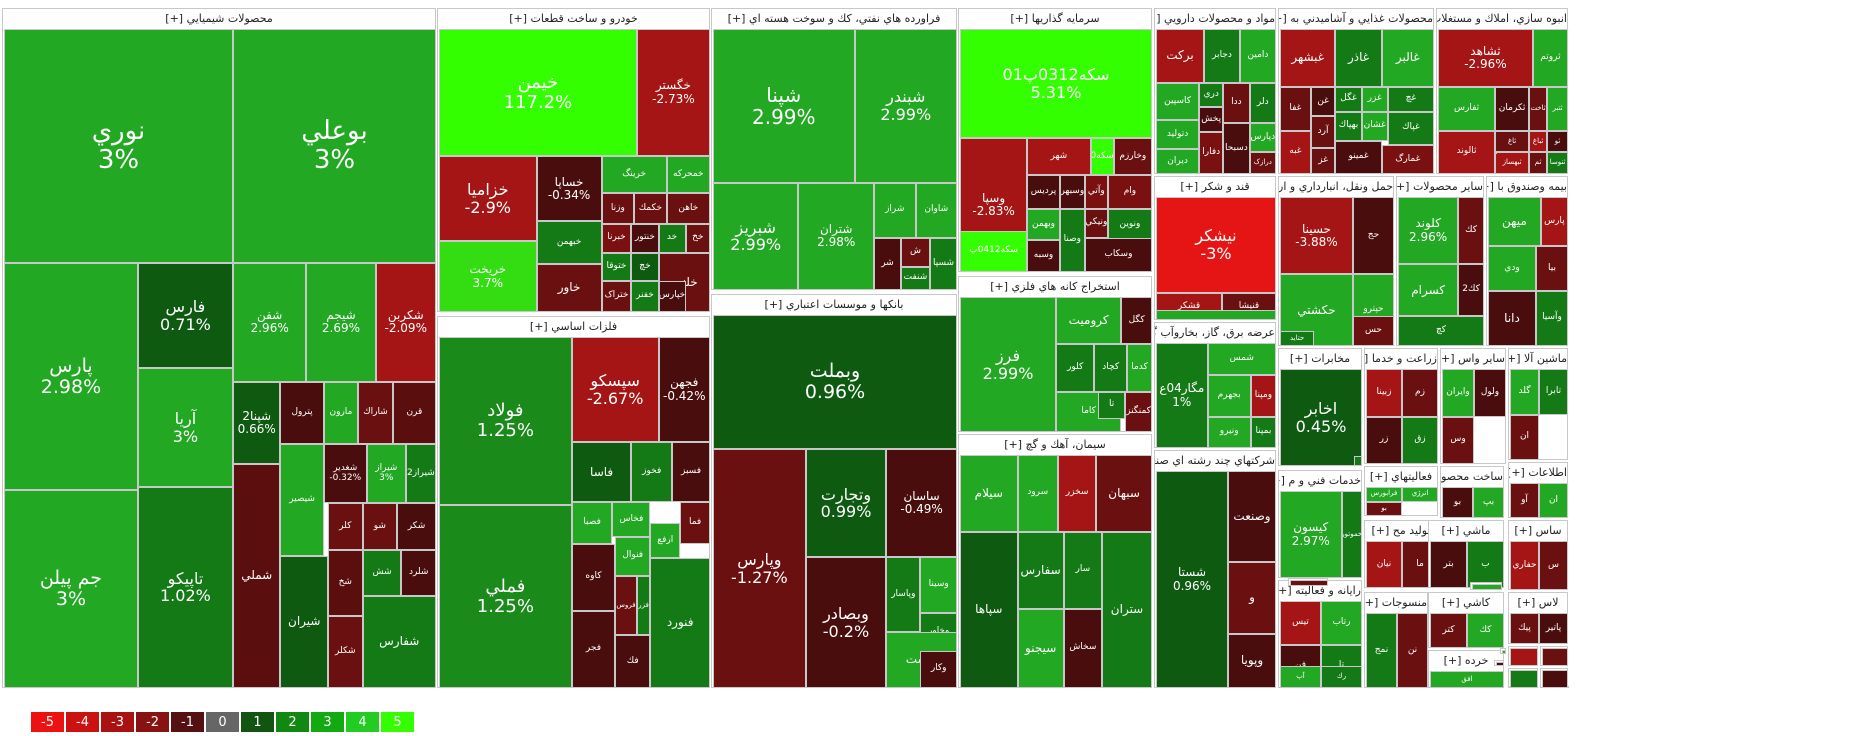  I want to click on sector-title: شركتهاي چند رشته اي صنعتي [+], so click(1215, 461).